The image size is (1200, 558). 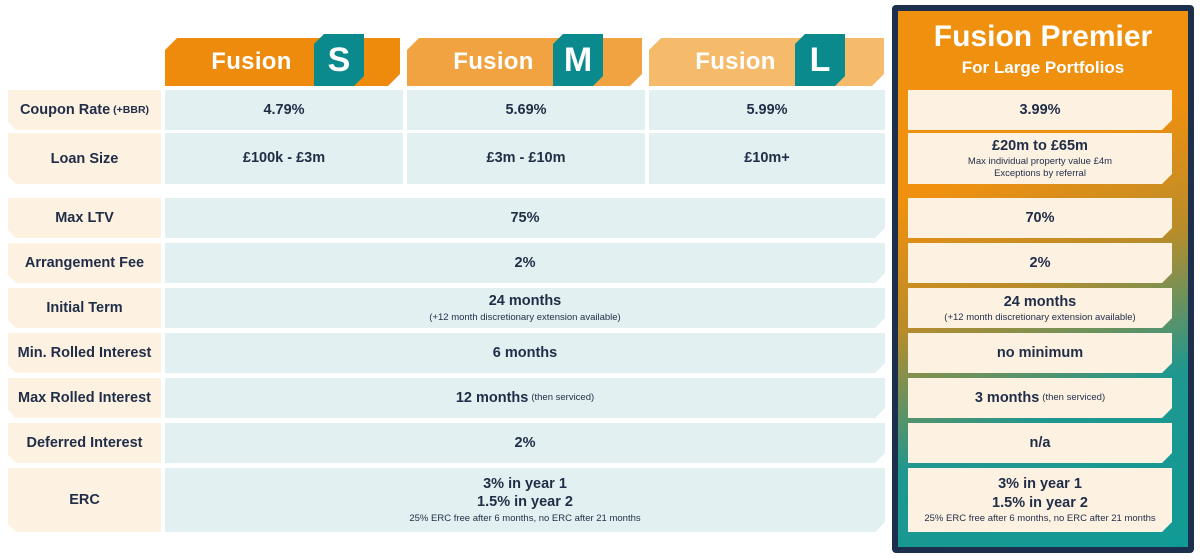 I want to click on coupon-rate-m-value: 5.69%, so click(x=526, y=109).